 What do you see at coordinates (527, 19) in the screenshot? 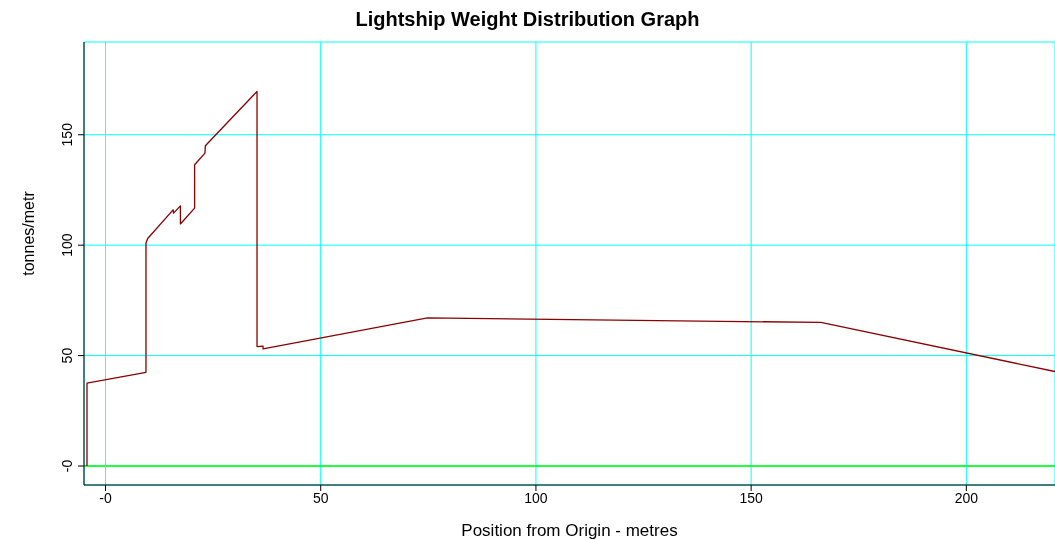
I see `chart-title: Lightship Weight Distribution Graph` at bounding box center [527, 19].